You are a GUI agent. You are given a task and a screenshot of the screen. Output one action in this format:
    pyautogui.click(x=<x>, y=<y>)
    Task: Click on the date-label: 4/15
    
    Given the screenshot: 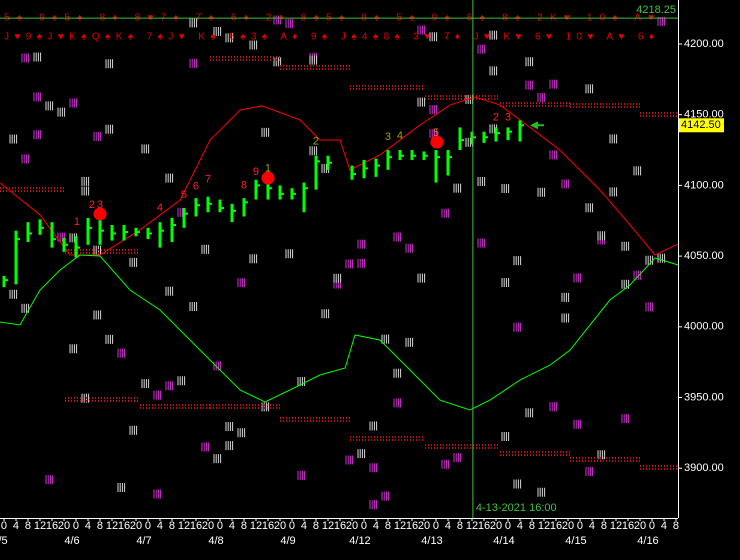 What is the action you would take?
    pyautogui.click(x=575, y=541)
    